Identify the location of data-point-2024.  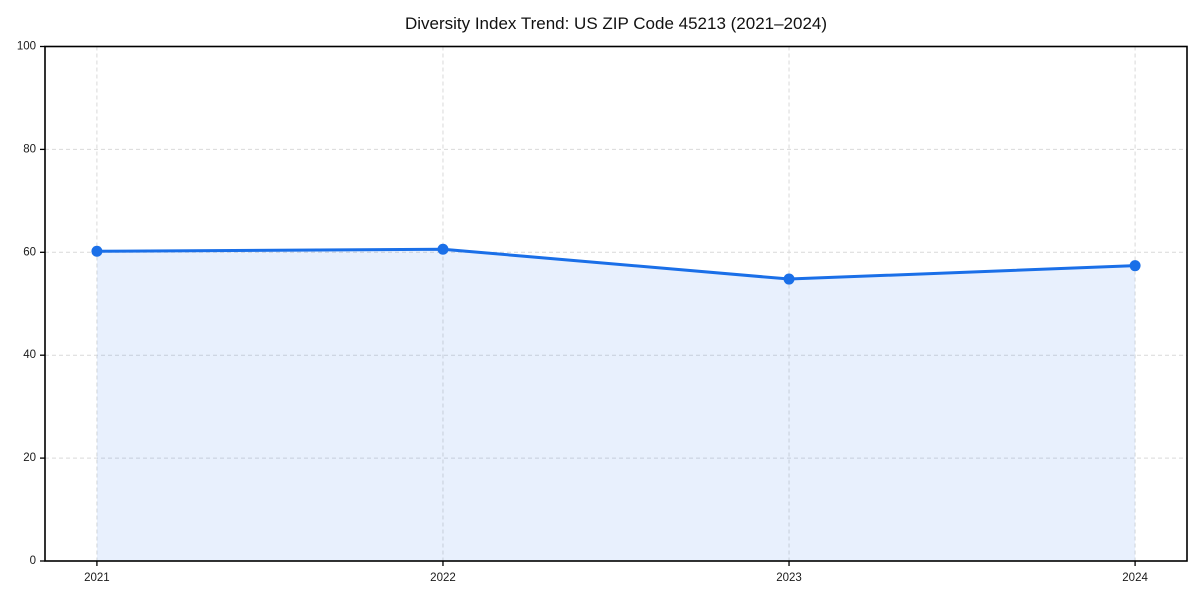
(1135, 266).